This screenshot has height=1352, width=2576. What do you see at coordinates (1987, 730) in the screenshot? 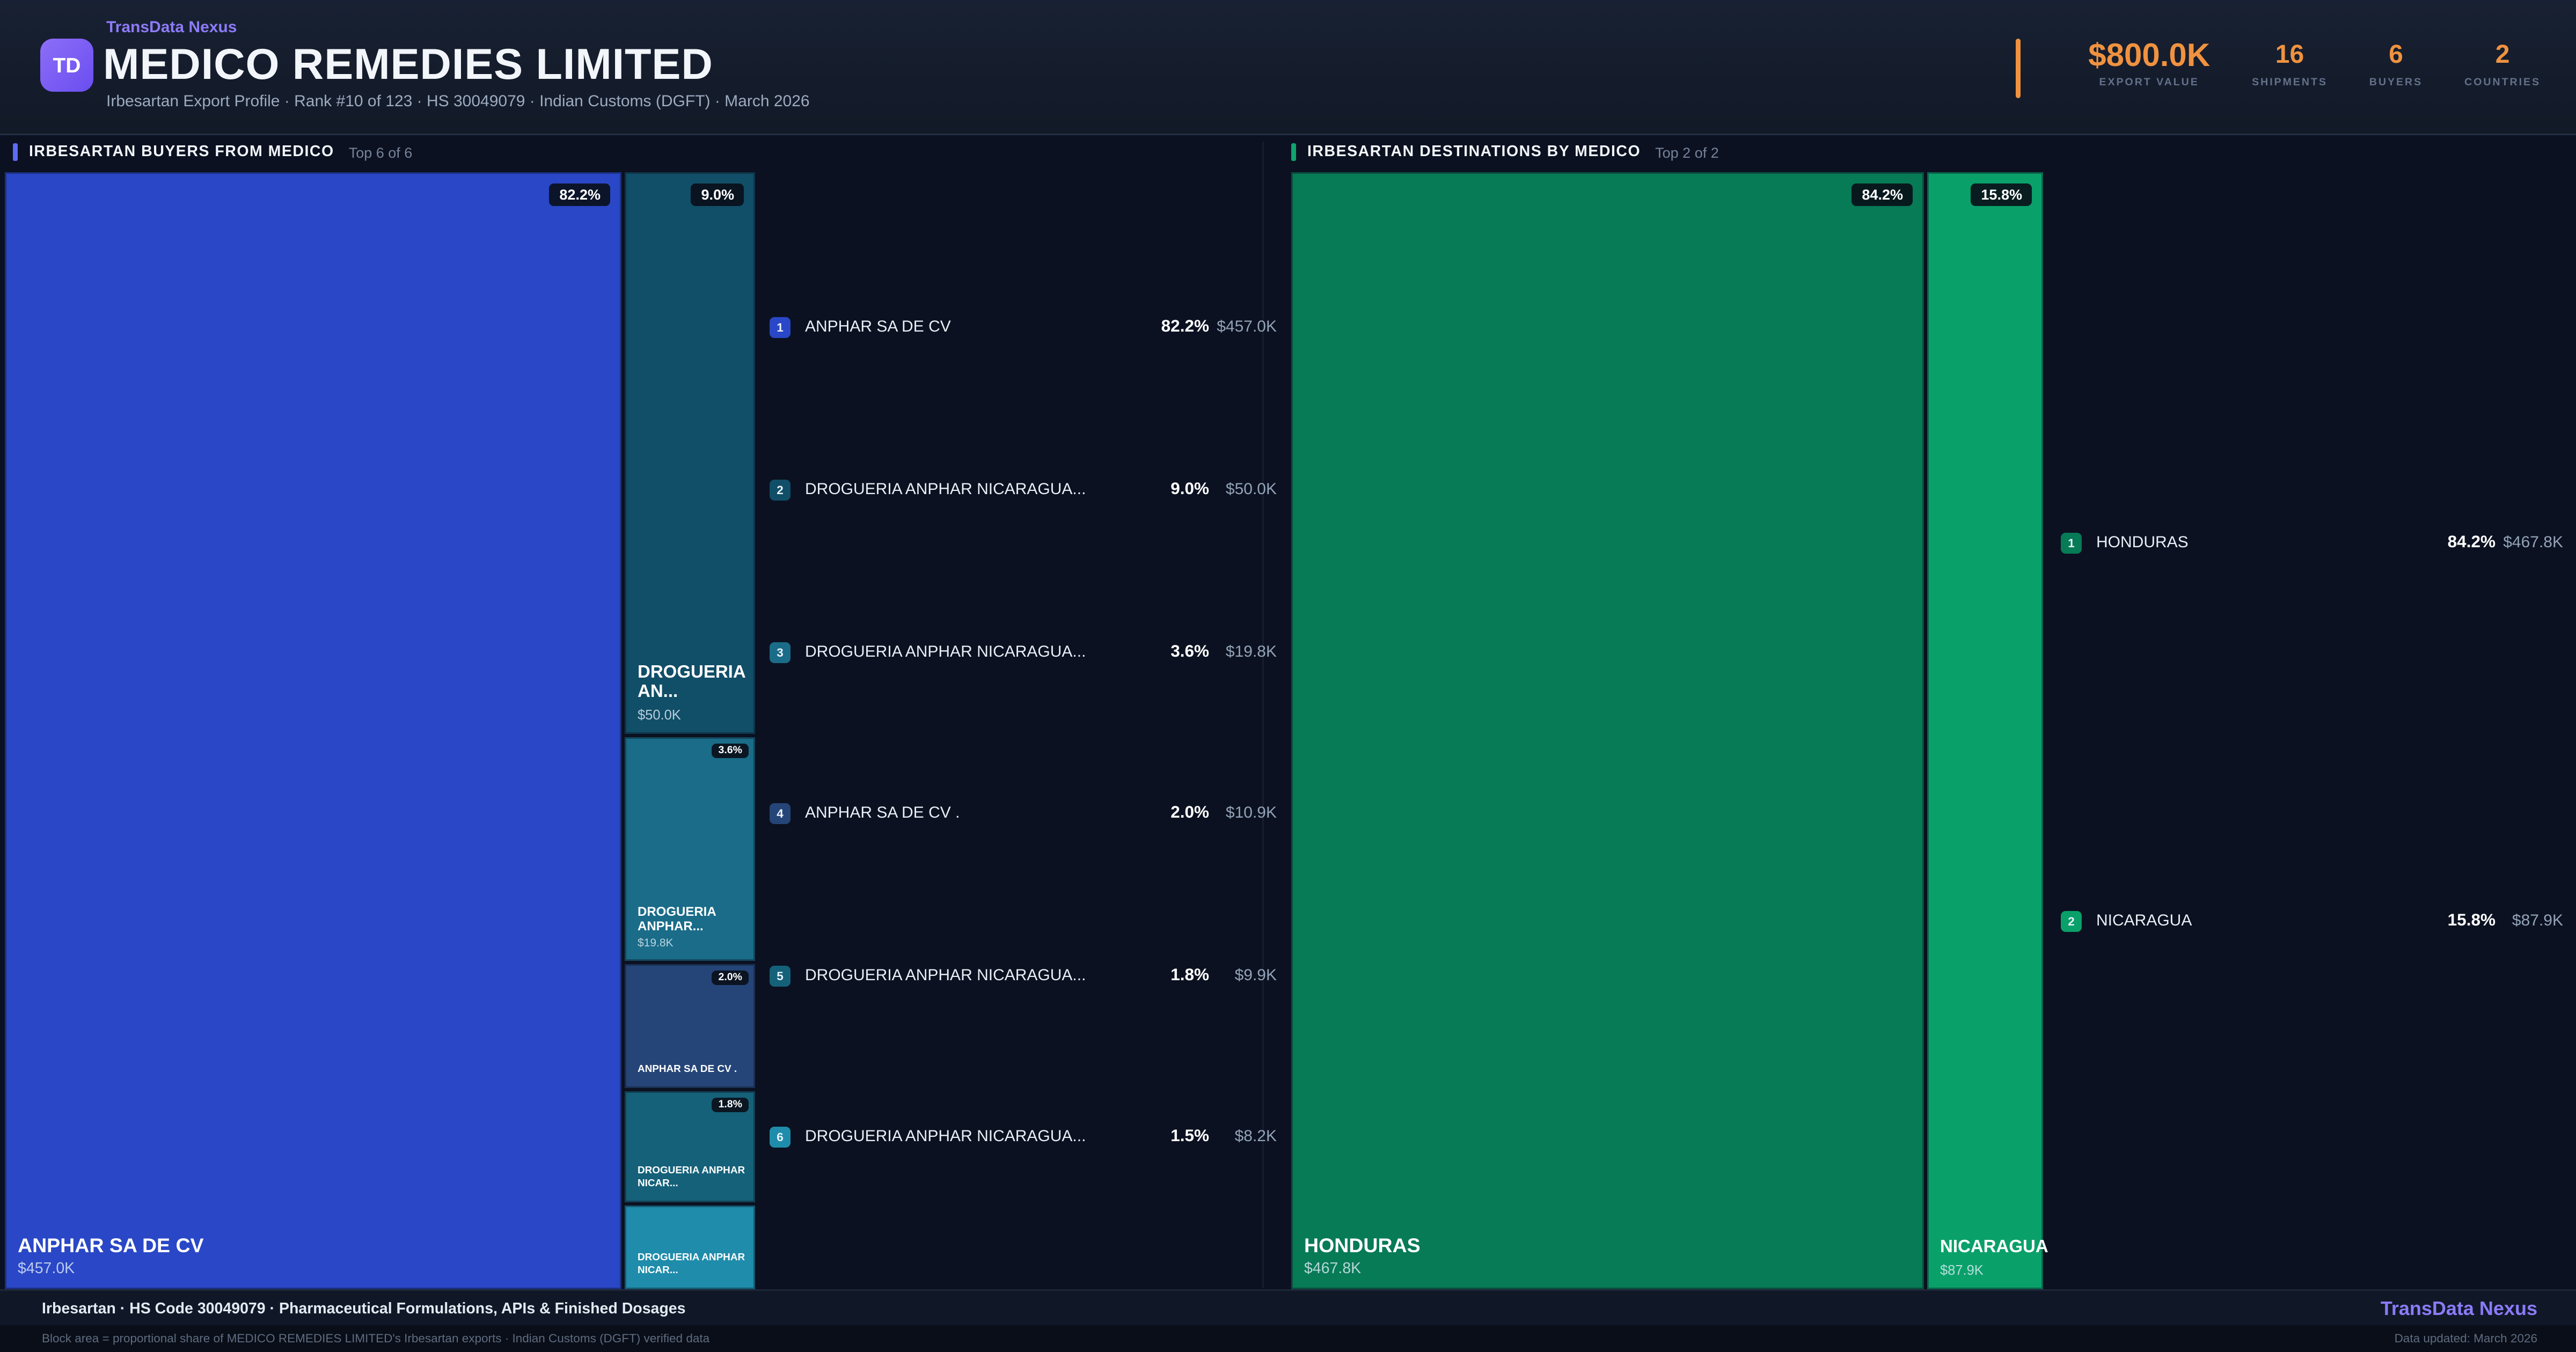
I see `treemap-block-destination-2: 15.8% NICARAGUA $87.9K` at bounding box center [1987, 730].